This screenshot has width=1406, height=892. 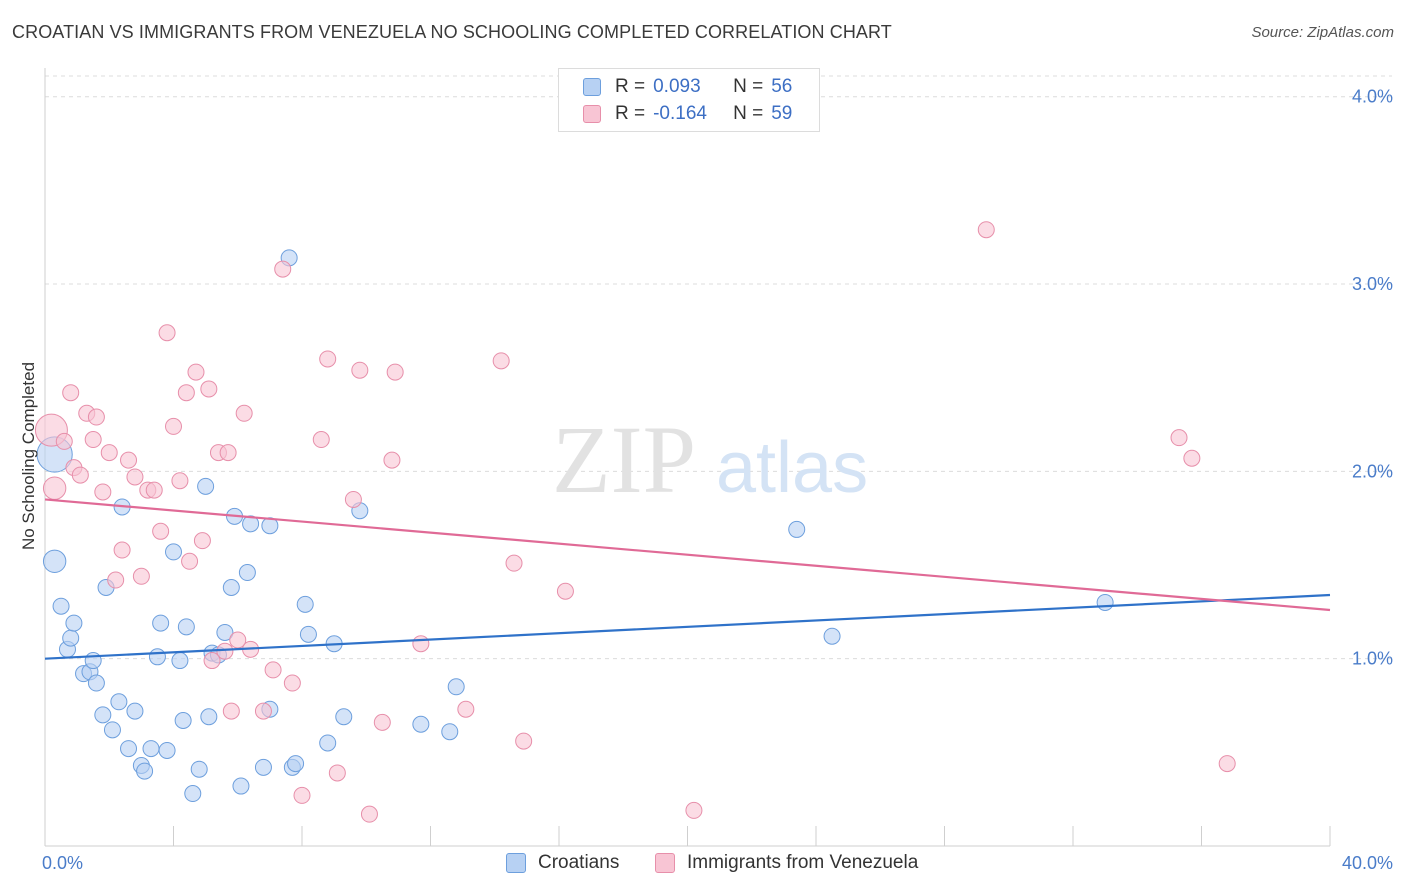 I want to click on legend-r-label: R =, so click(x=630, y=86).